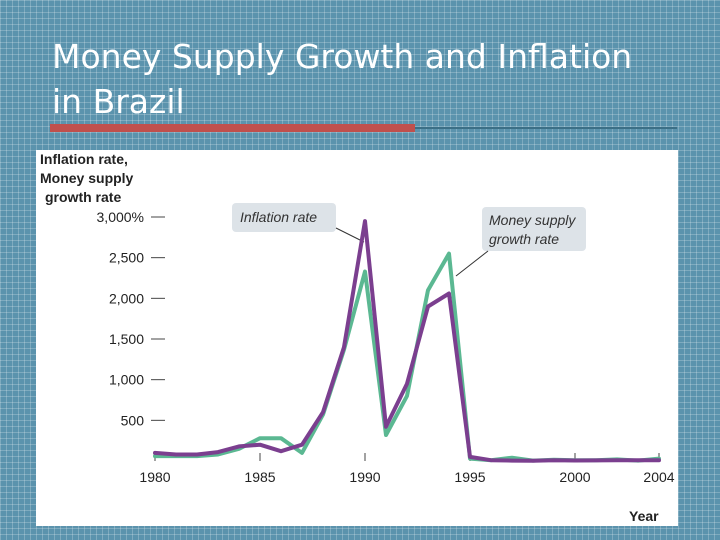  Describe the element at coordinates (524, 239) in the screenshot. I see `money-supply-callout-text-line2: growth rate` at that location.